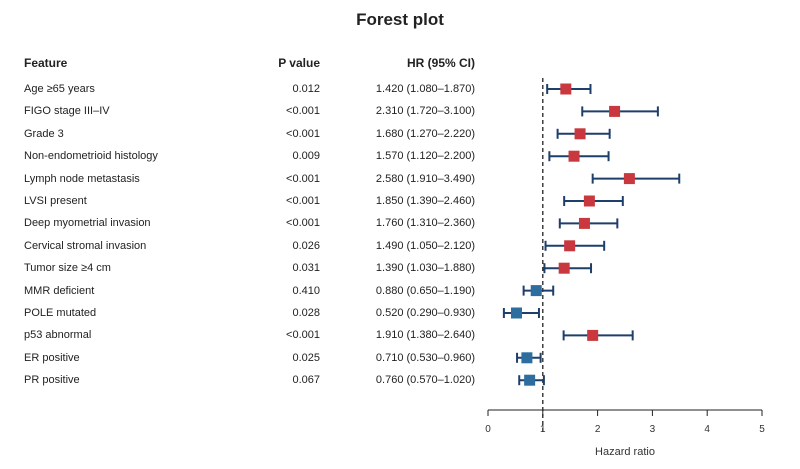  What do you see at coordinates (91, 156) in the screenshot?
I see `feature-label: Non-endometrioid histology` at bounding box center [91, 156].